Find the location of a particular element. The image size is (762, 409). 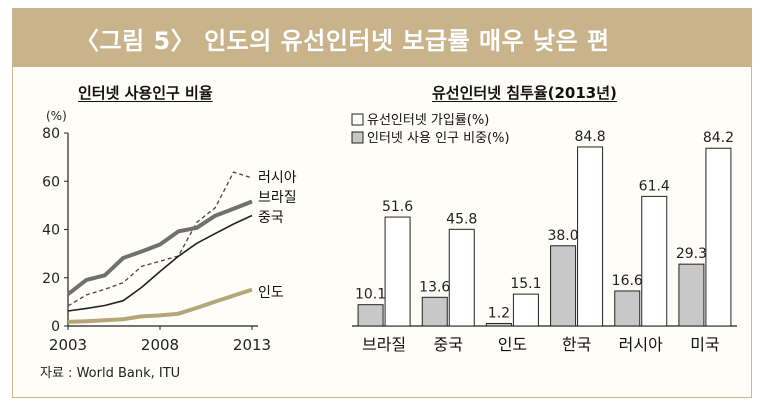

bar-usage-s4 is located at coordinates (627, 308).